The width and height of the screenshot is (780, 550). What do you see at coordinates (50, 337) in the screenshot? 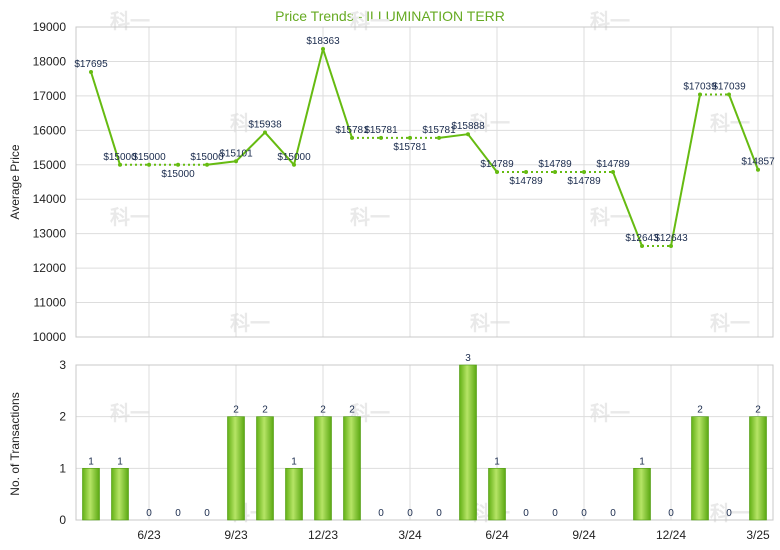
I see `price-tick-label: 10000` at bounding box center [50, 337].